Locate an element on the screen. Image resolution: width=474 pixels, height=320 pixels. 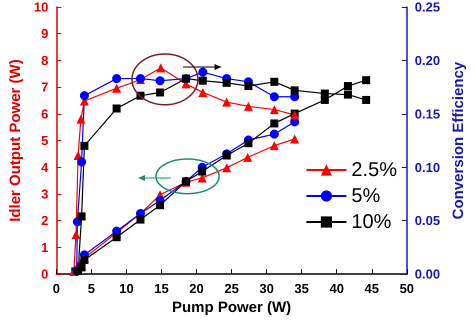
x-tick-label: 0 is located at coordinates (56, 288).